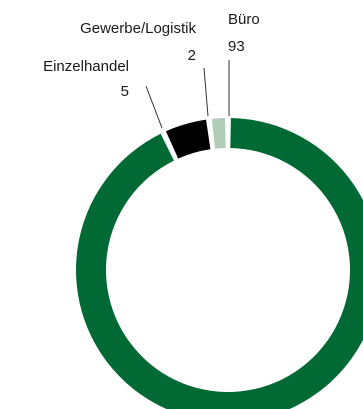  Describe the element at coordinates (154, 107) in the screenshot. I see `leader-line-einzelhandel` at that location.